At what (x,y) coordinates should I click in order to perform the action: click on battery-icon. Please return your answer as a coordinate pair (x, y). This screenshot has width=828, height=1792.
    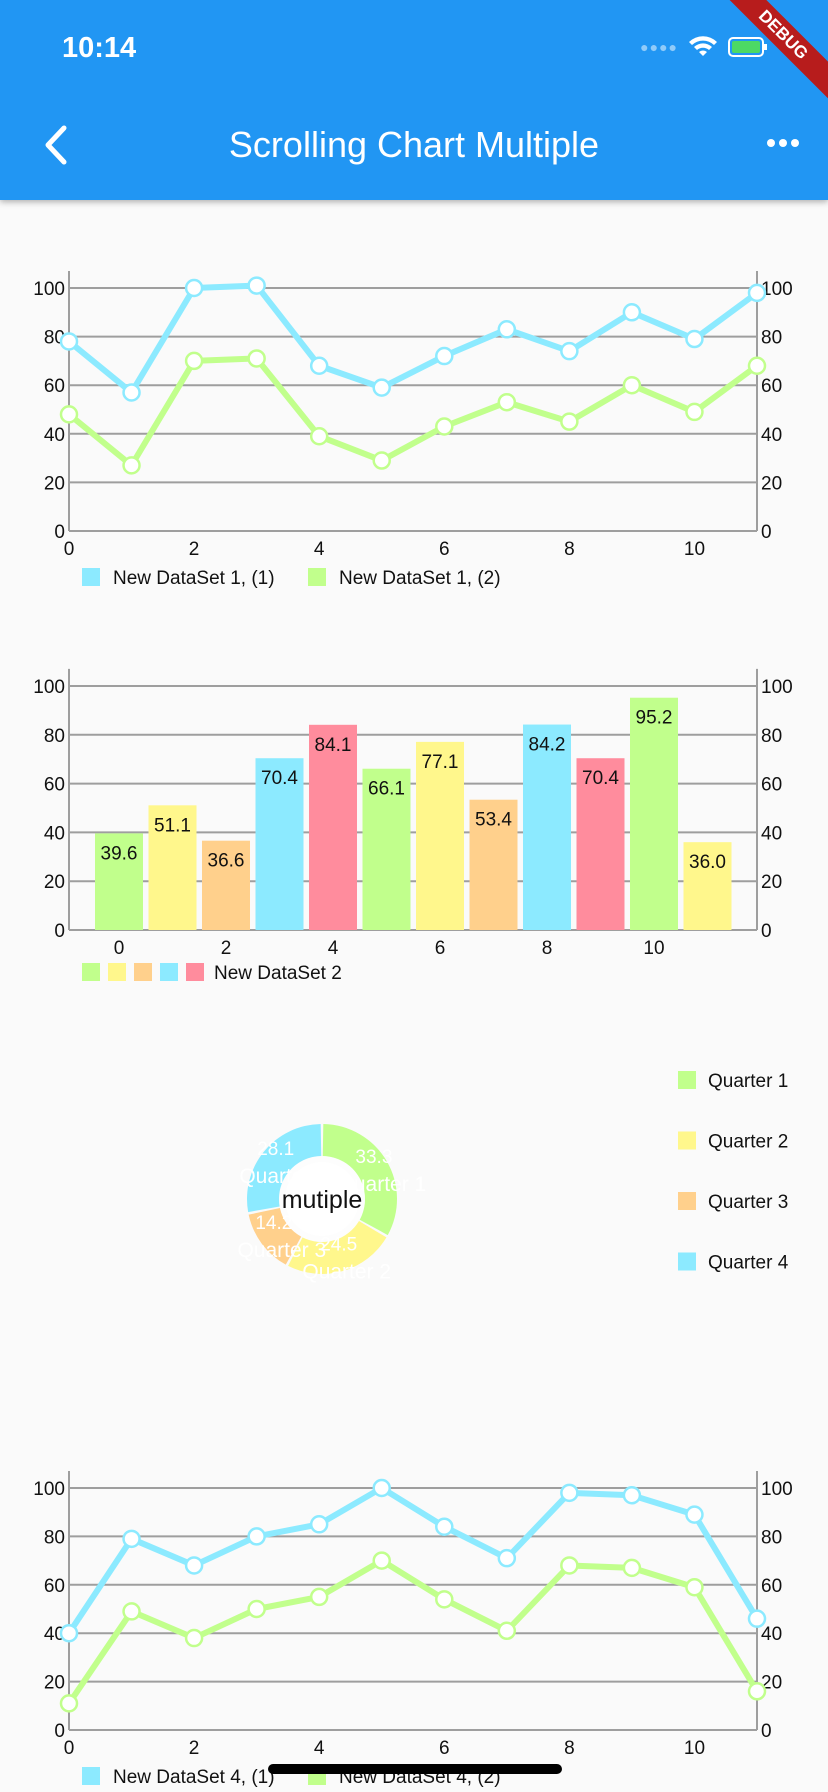
    Looking at the image, I should click on (747, 47).